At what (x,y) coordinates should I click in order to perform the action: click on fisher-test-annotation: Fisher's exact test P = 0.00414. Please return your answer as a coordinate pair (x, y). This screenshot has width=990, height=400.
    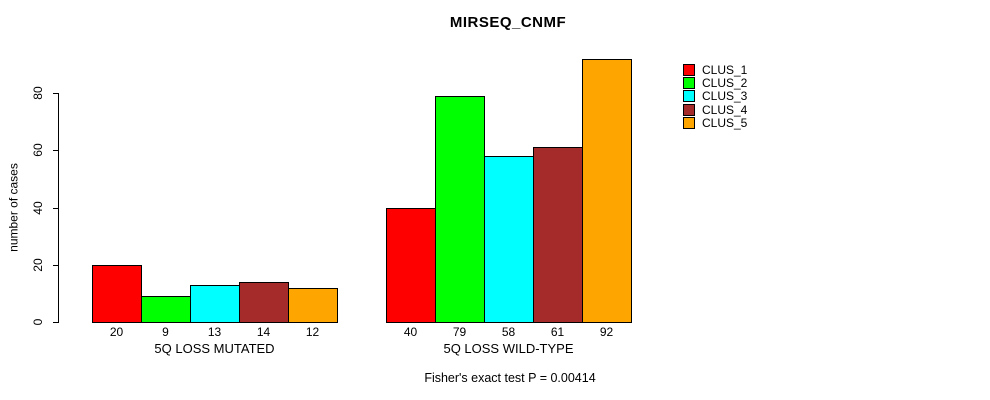
    Looking at the image, I should click on (510, 378).